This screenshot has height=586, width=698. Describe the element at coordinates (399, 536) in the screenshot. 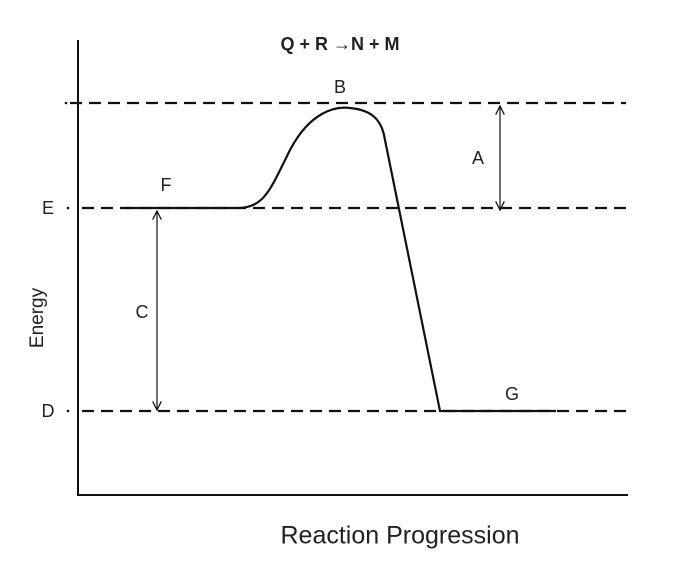

I see `x-axis-label: Reaction Progression` at that location.